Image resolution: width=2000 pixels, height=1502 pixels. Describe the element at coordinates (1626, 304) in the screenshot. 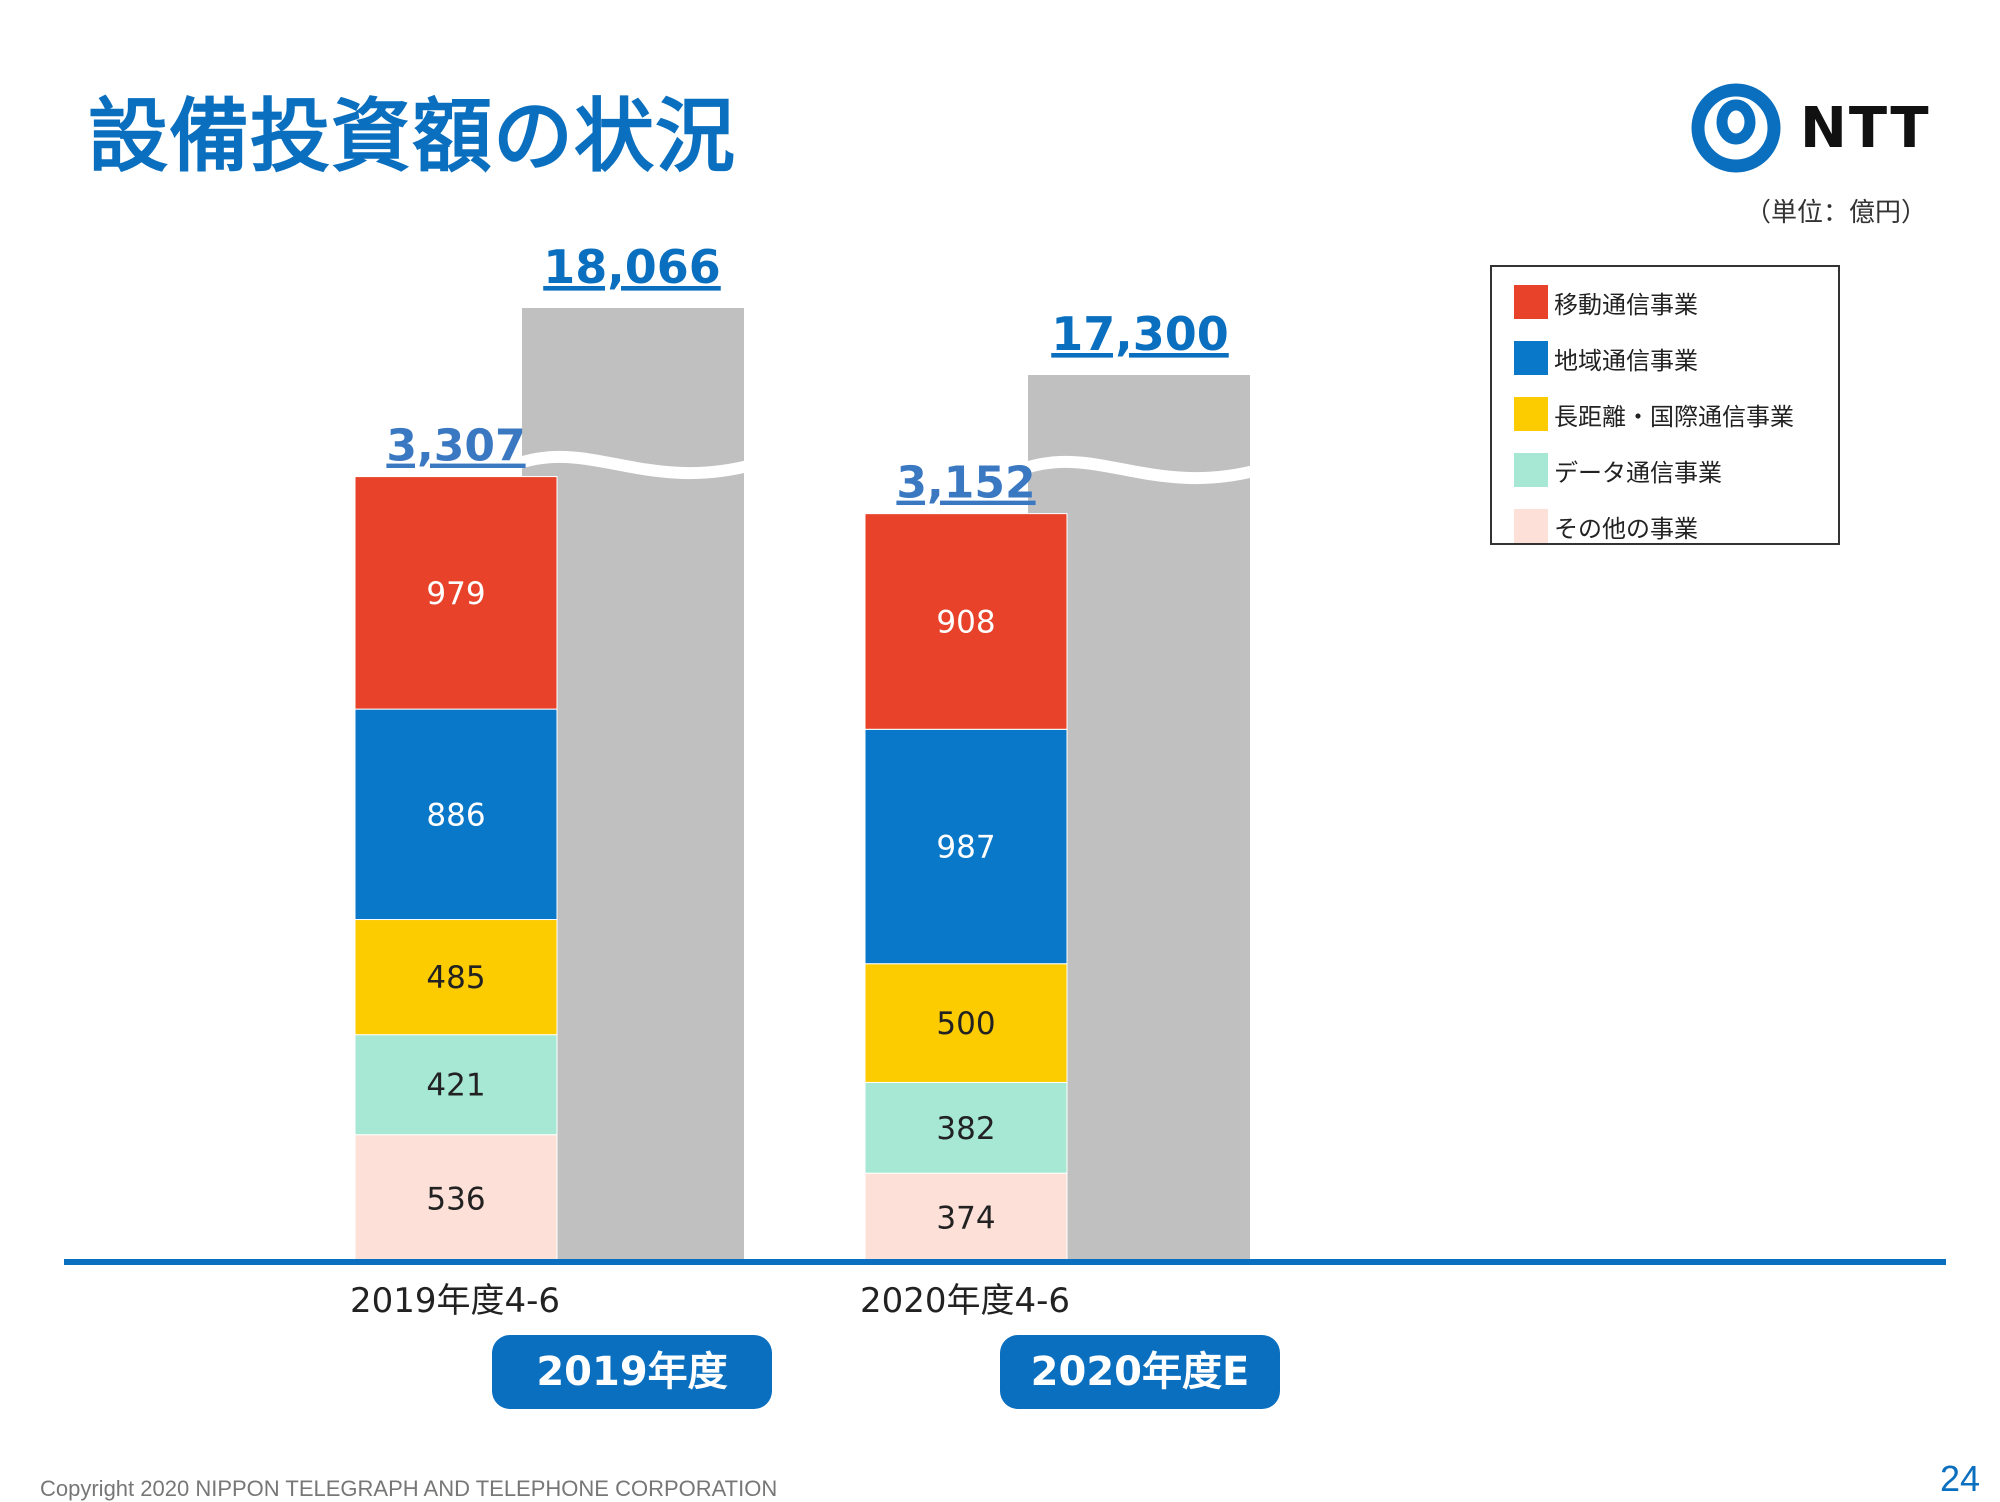

I see `legend-label-mobile: 移動通信事業` at that location.